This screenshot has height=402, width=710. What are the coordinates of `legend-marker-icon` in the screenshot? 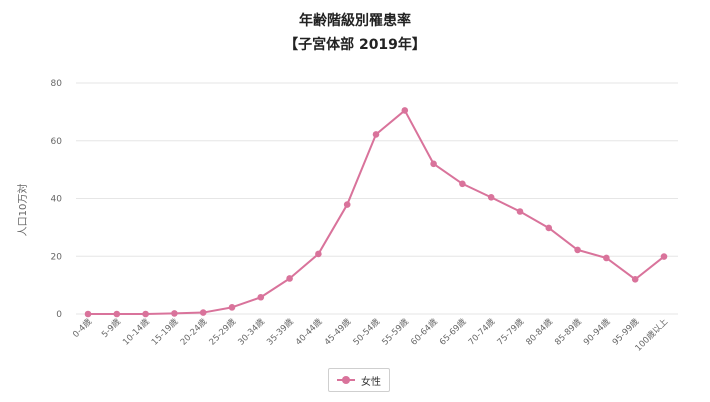 It's located at (346, 380).